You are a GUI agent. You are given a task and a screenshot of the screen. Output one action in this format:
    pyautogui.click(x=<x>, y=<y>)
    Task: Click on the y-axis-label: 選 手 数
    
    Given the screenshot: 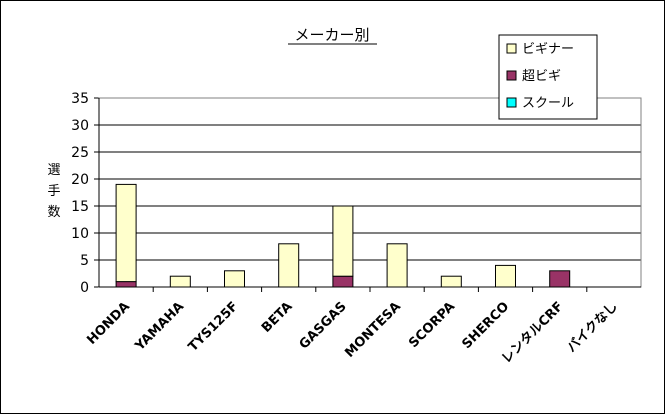 What is the action you would take?
    pyautogui.click(x=53, y=191)
    